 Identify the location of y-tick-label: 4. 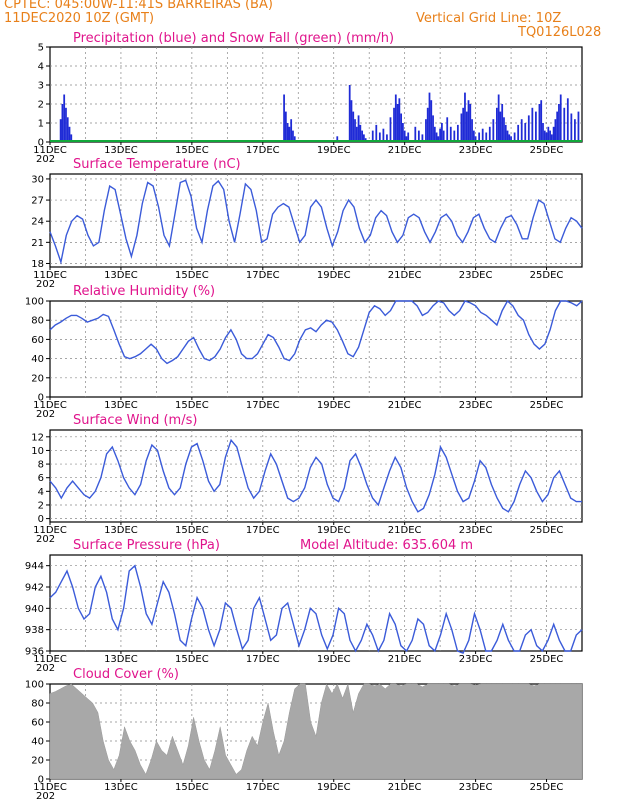
(41, 67).